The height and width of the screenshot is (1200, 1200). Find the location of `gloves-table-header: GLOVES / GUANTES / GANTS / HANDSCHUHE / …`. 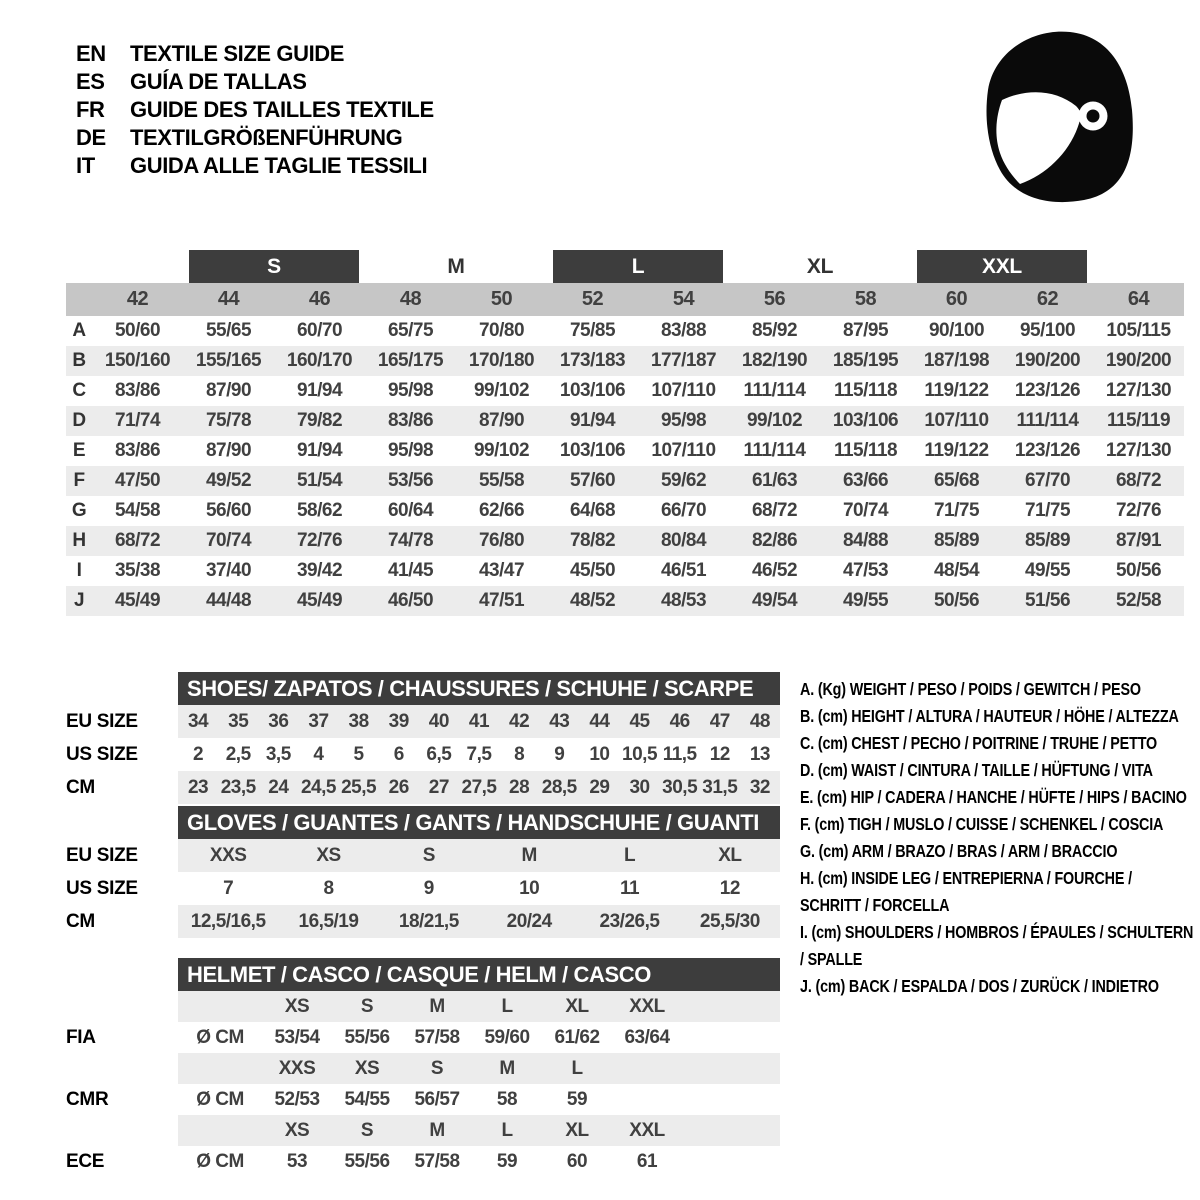

gloves-table-header: GLOVES / GUANTES / GANTS / HANDSCHUHE / … is located at coordinates (479, 822).